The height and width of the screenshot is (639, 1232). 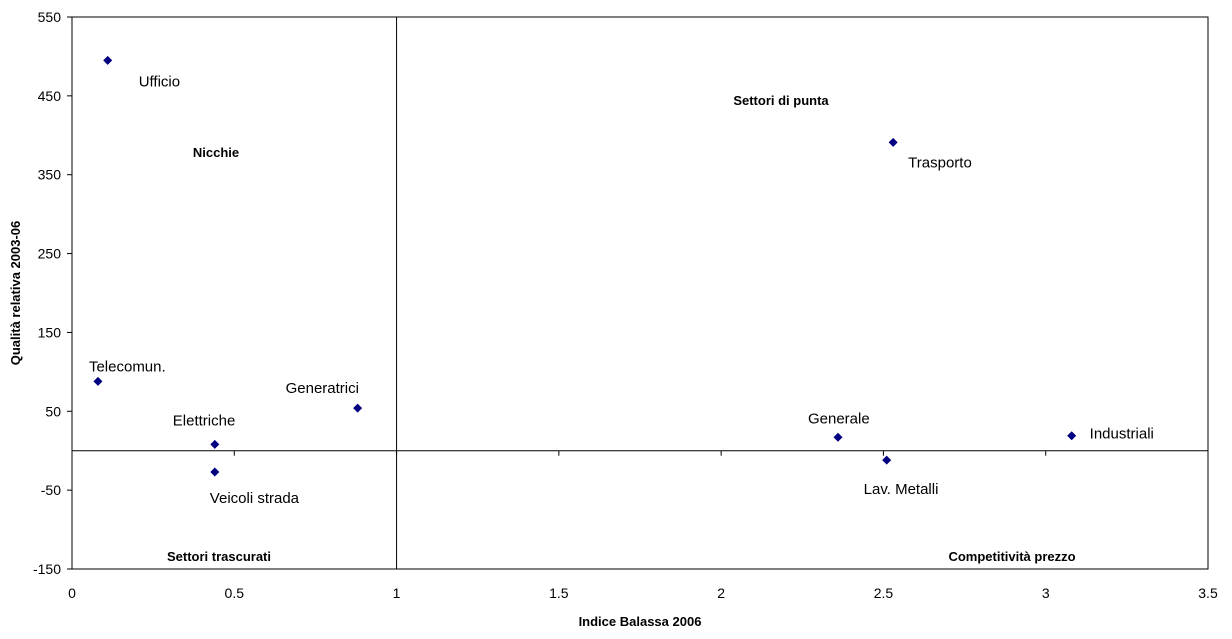 What do you see at coordinates (50, 17) in the screenshot?
I see `y-tick-label: 550` at bounding box center [50, 17].